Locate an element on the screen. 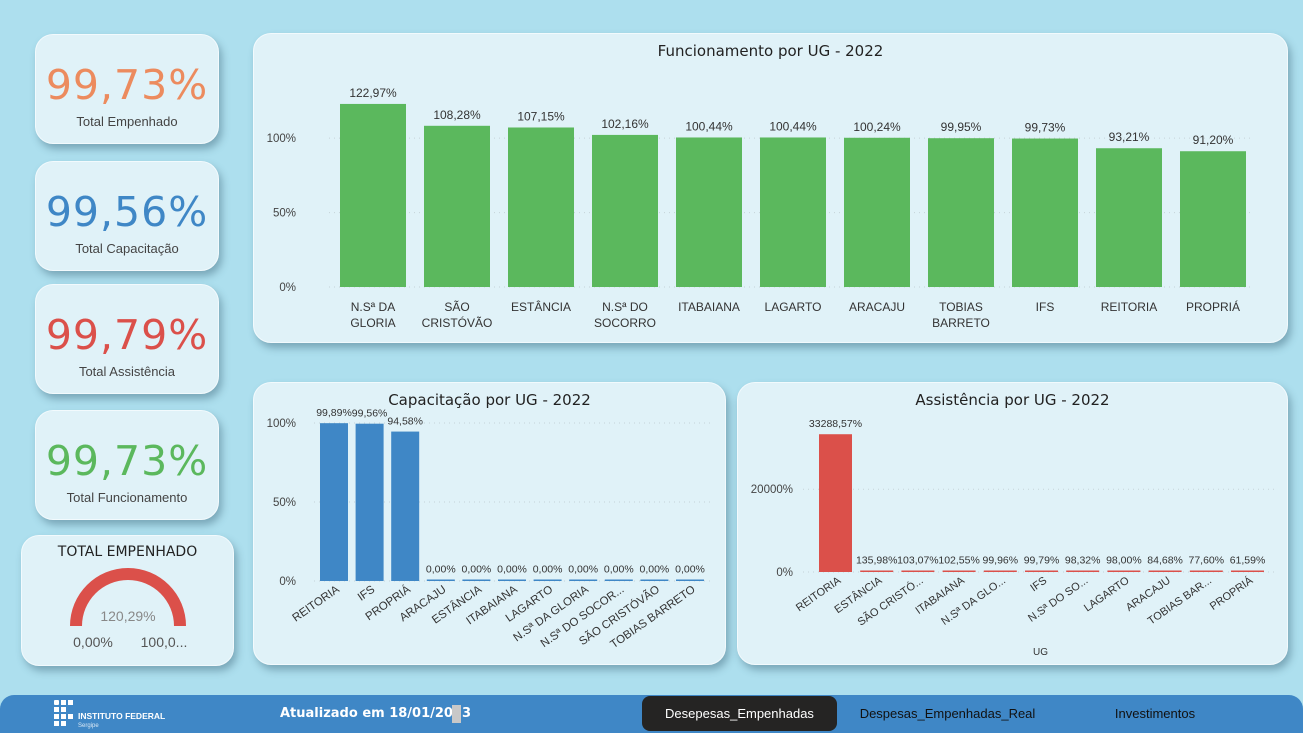  tab-desepesas-empenhadas: Desepesas_Empenhadas is located at coordinates (739, 713).